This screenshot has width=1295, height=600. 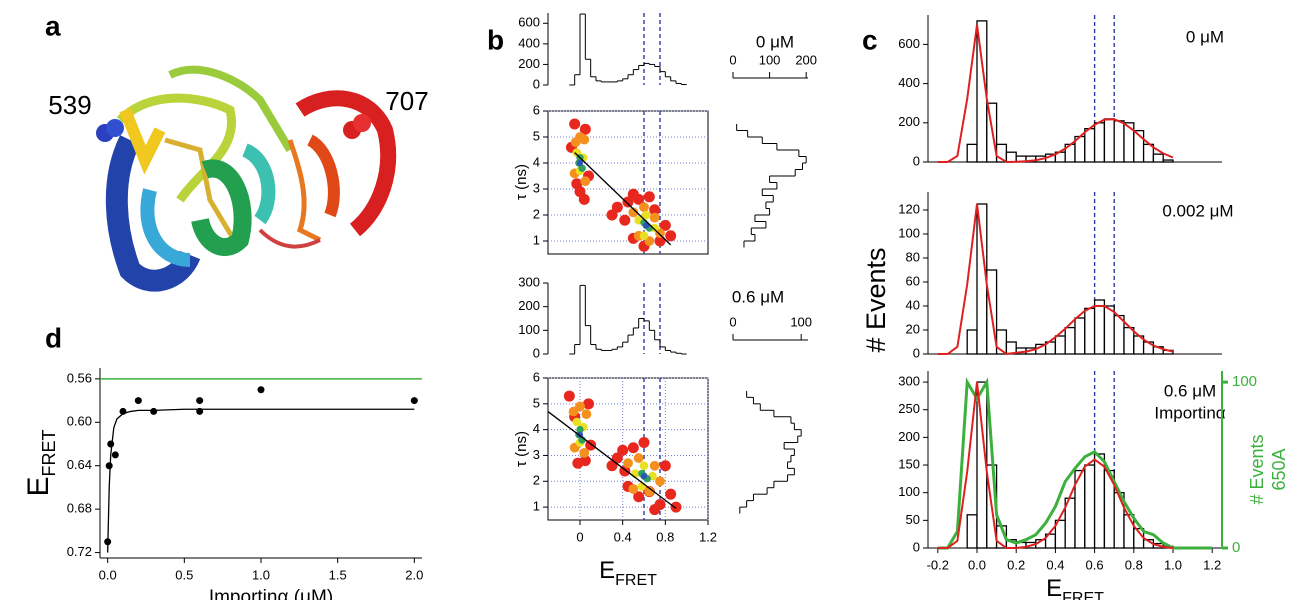 What do you see at coordinates (346, 163) in the screenshot?
I see `sheet` at bounding box center [346, 163].